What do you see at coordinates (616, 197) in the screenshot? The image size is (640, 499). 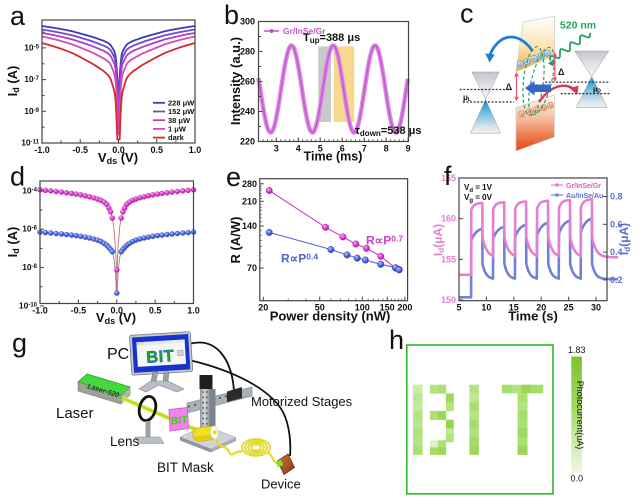 I see `svg-text: 0.8` at bounding box center [616, 197].